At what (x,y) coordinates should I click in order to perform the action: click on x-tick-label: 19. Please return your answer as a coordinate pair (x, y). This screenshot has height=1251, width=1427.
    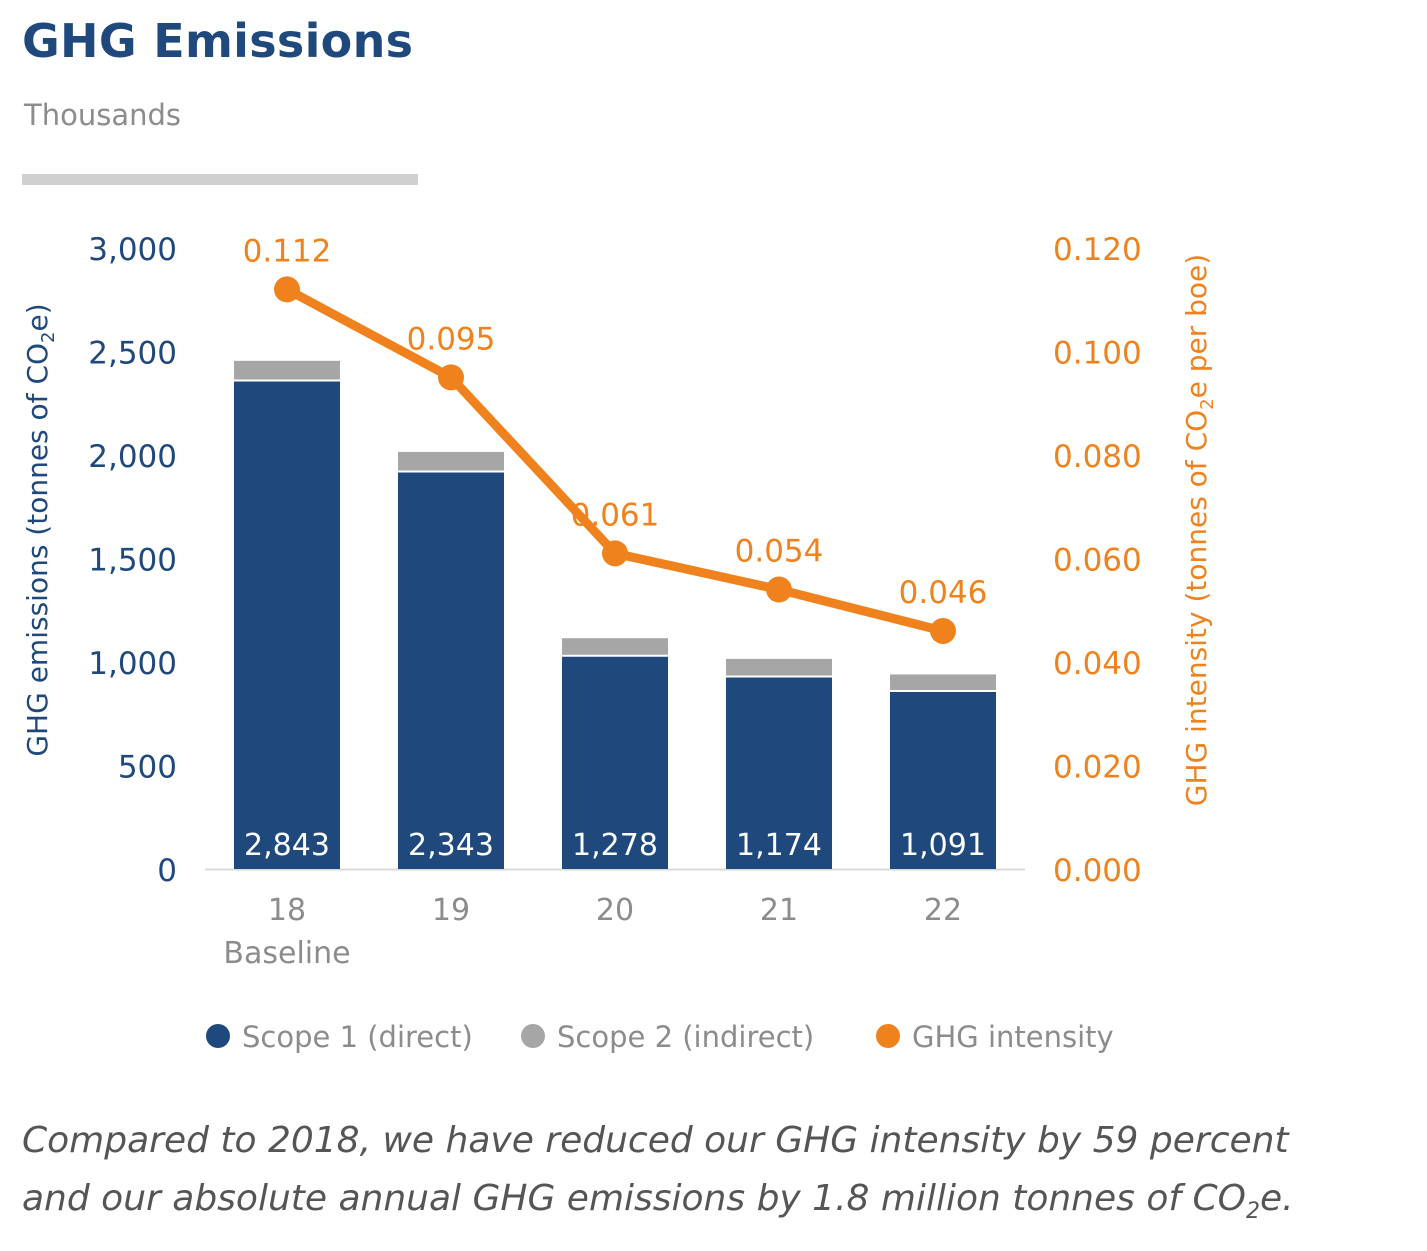
    Looking at the image, I should click on (451, 910).